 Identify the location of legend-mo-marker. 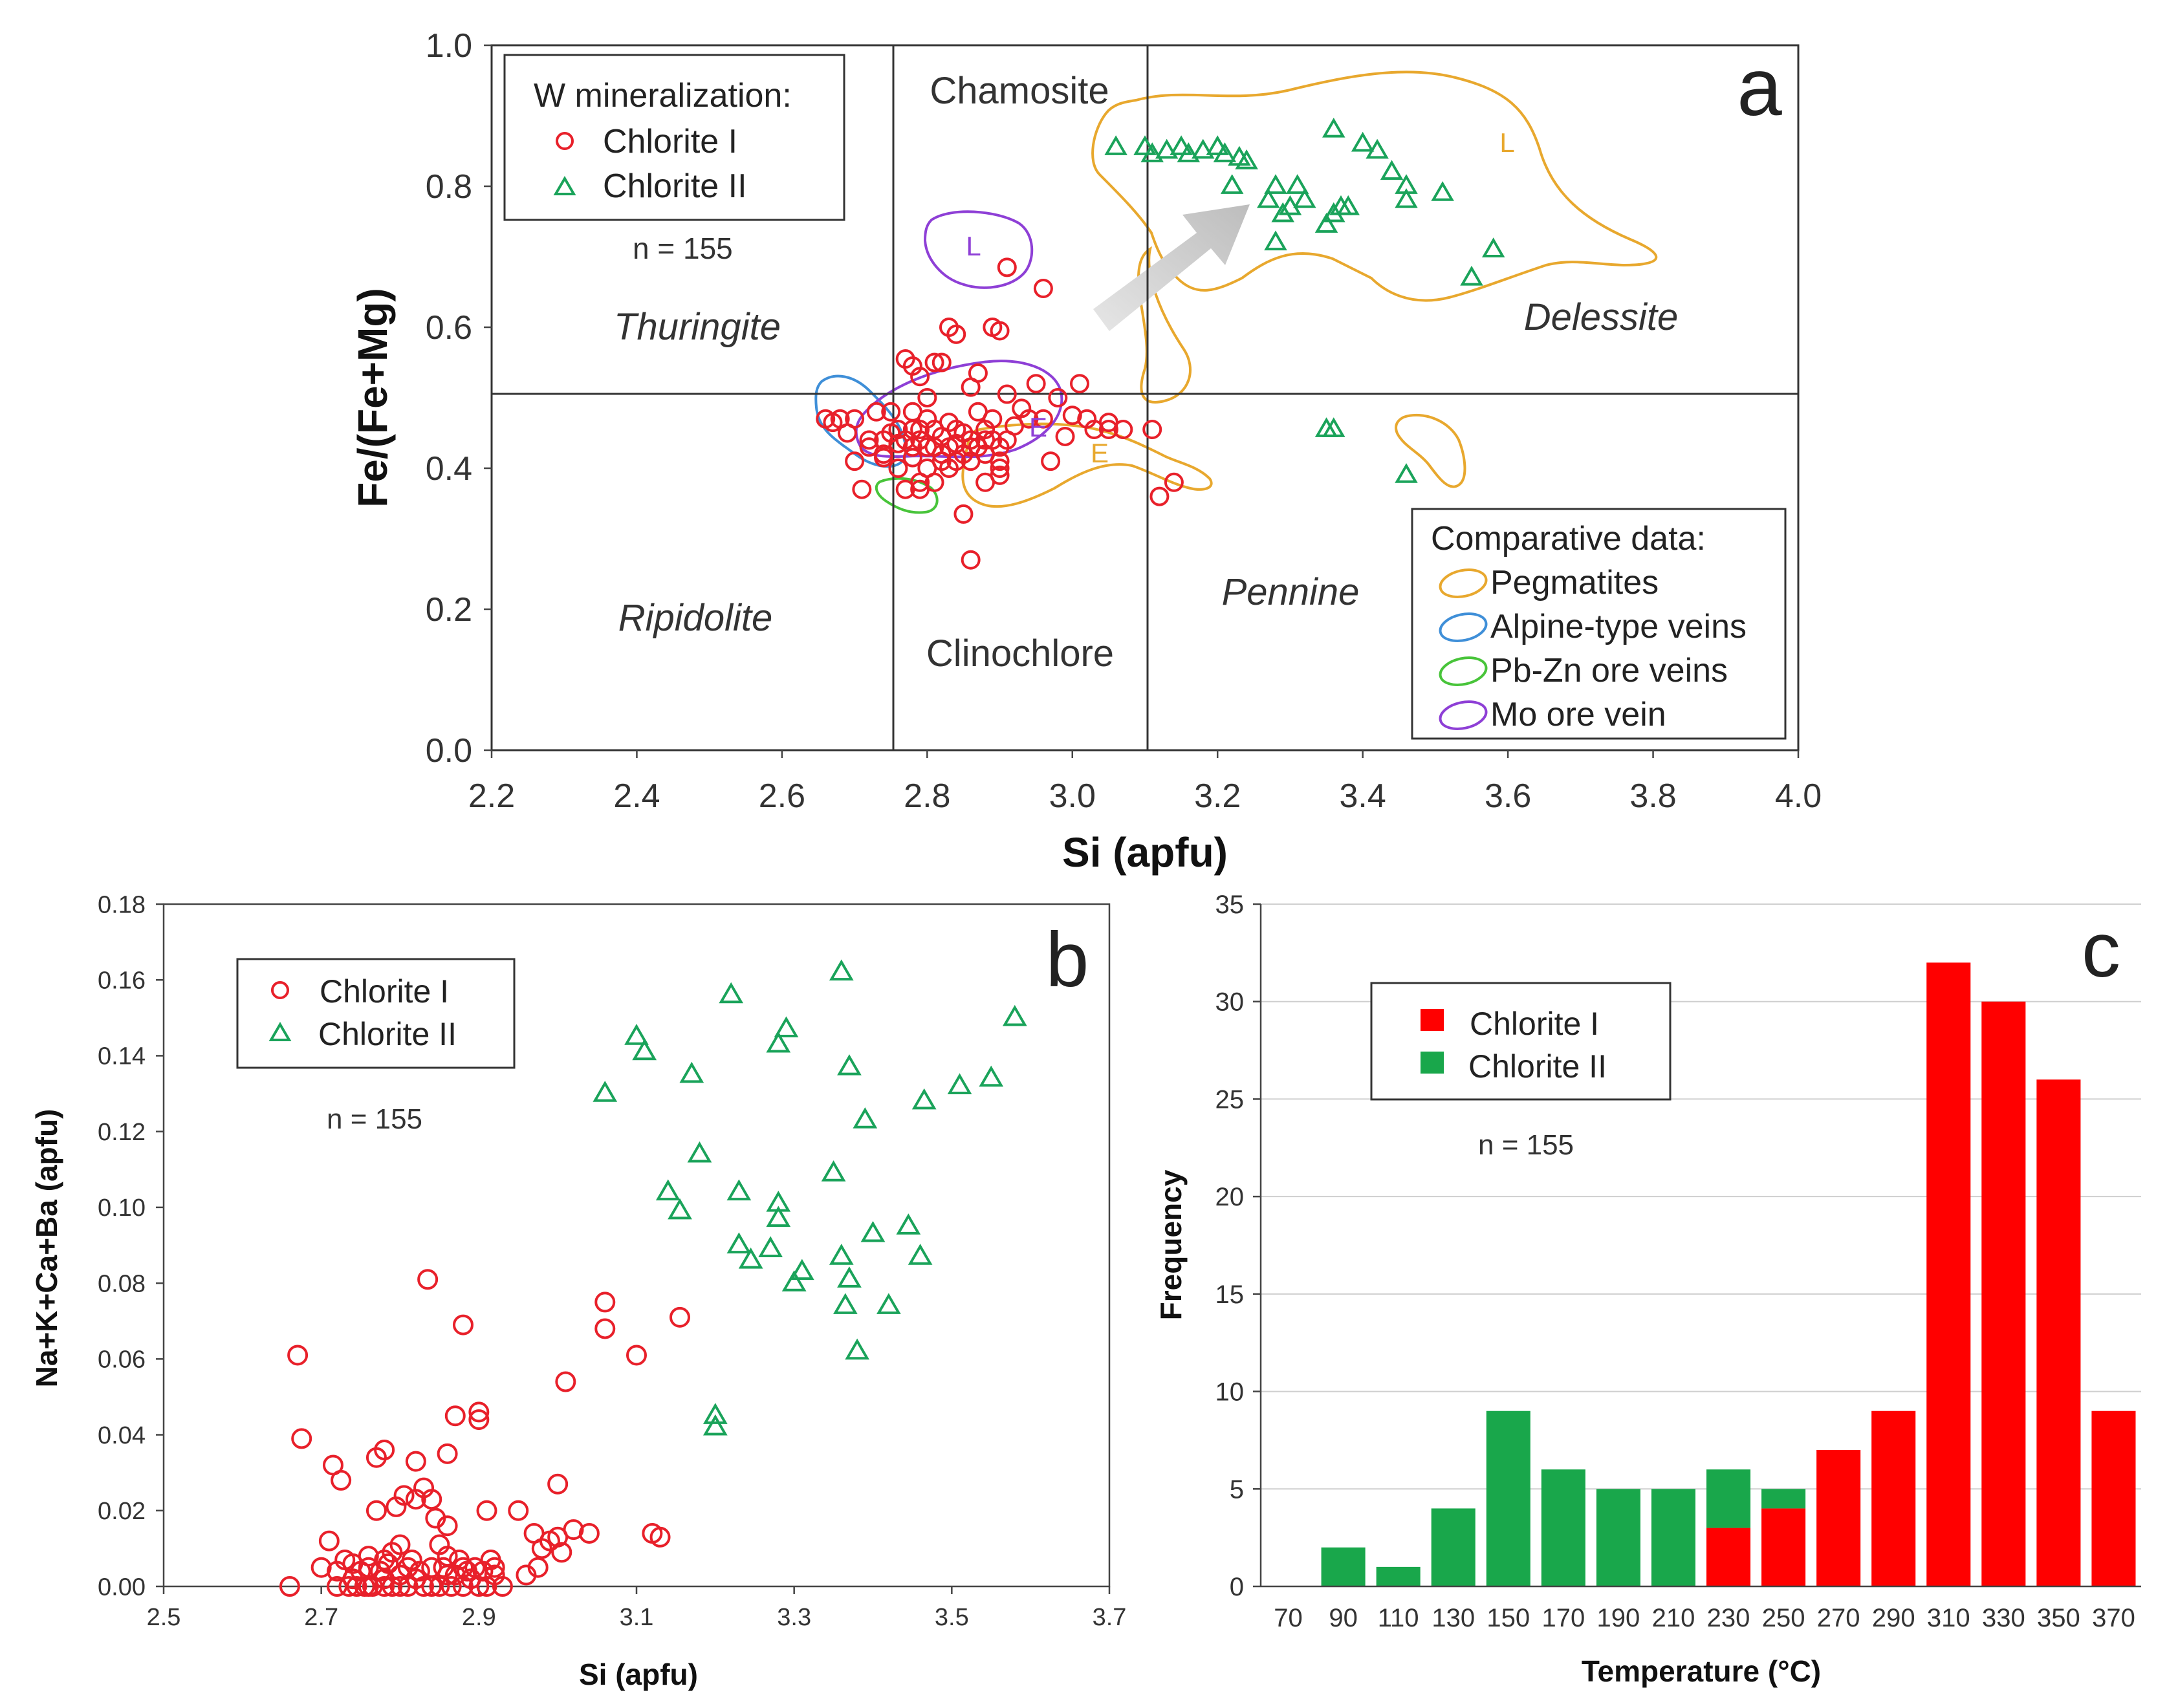
(1464, 715).